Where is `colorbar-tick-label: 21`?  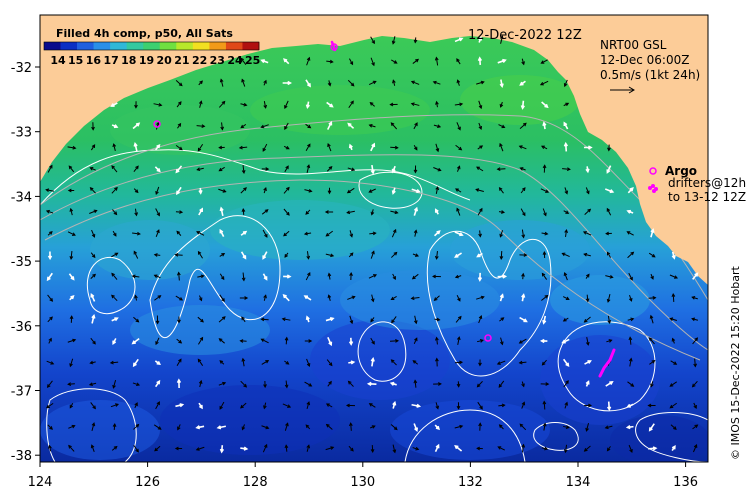 colorbar-tick-label: 21 is located at coordinates (181, 60).